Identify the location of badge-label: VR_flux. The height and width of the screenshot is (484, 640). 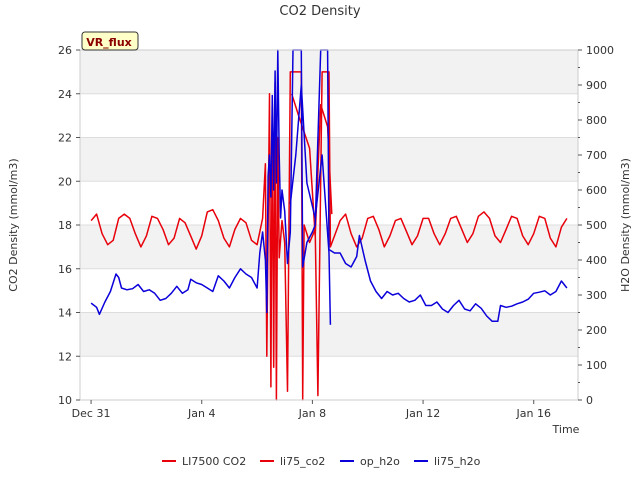
(109, 42).